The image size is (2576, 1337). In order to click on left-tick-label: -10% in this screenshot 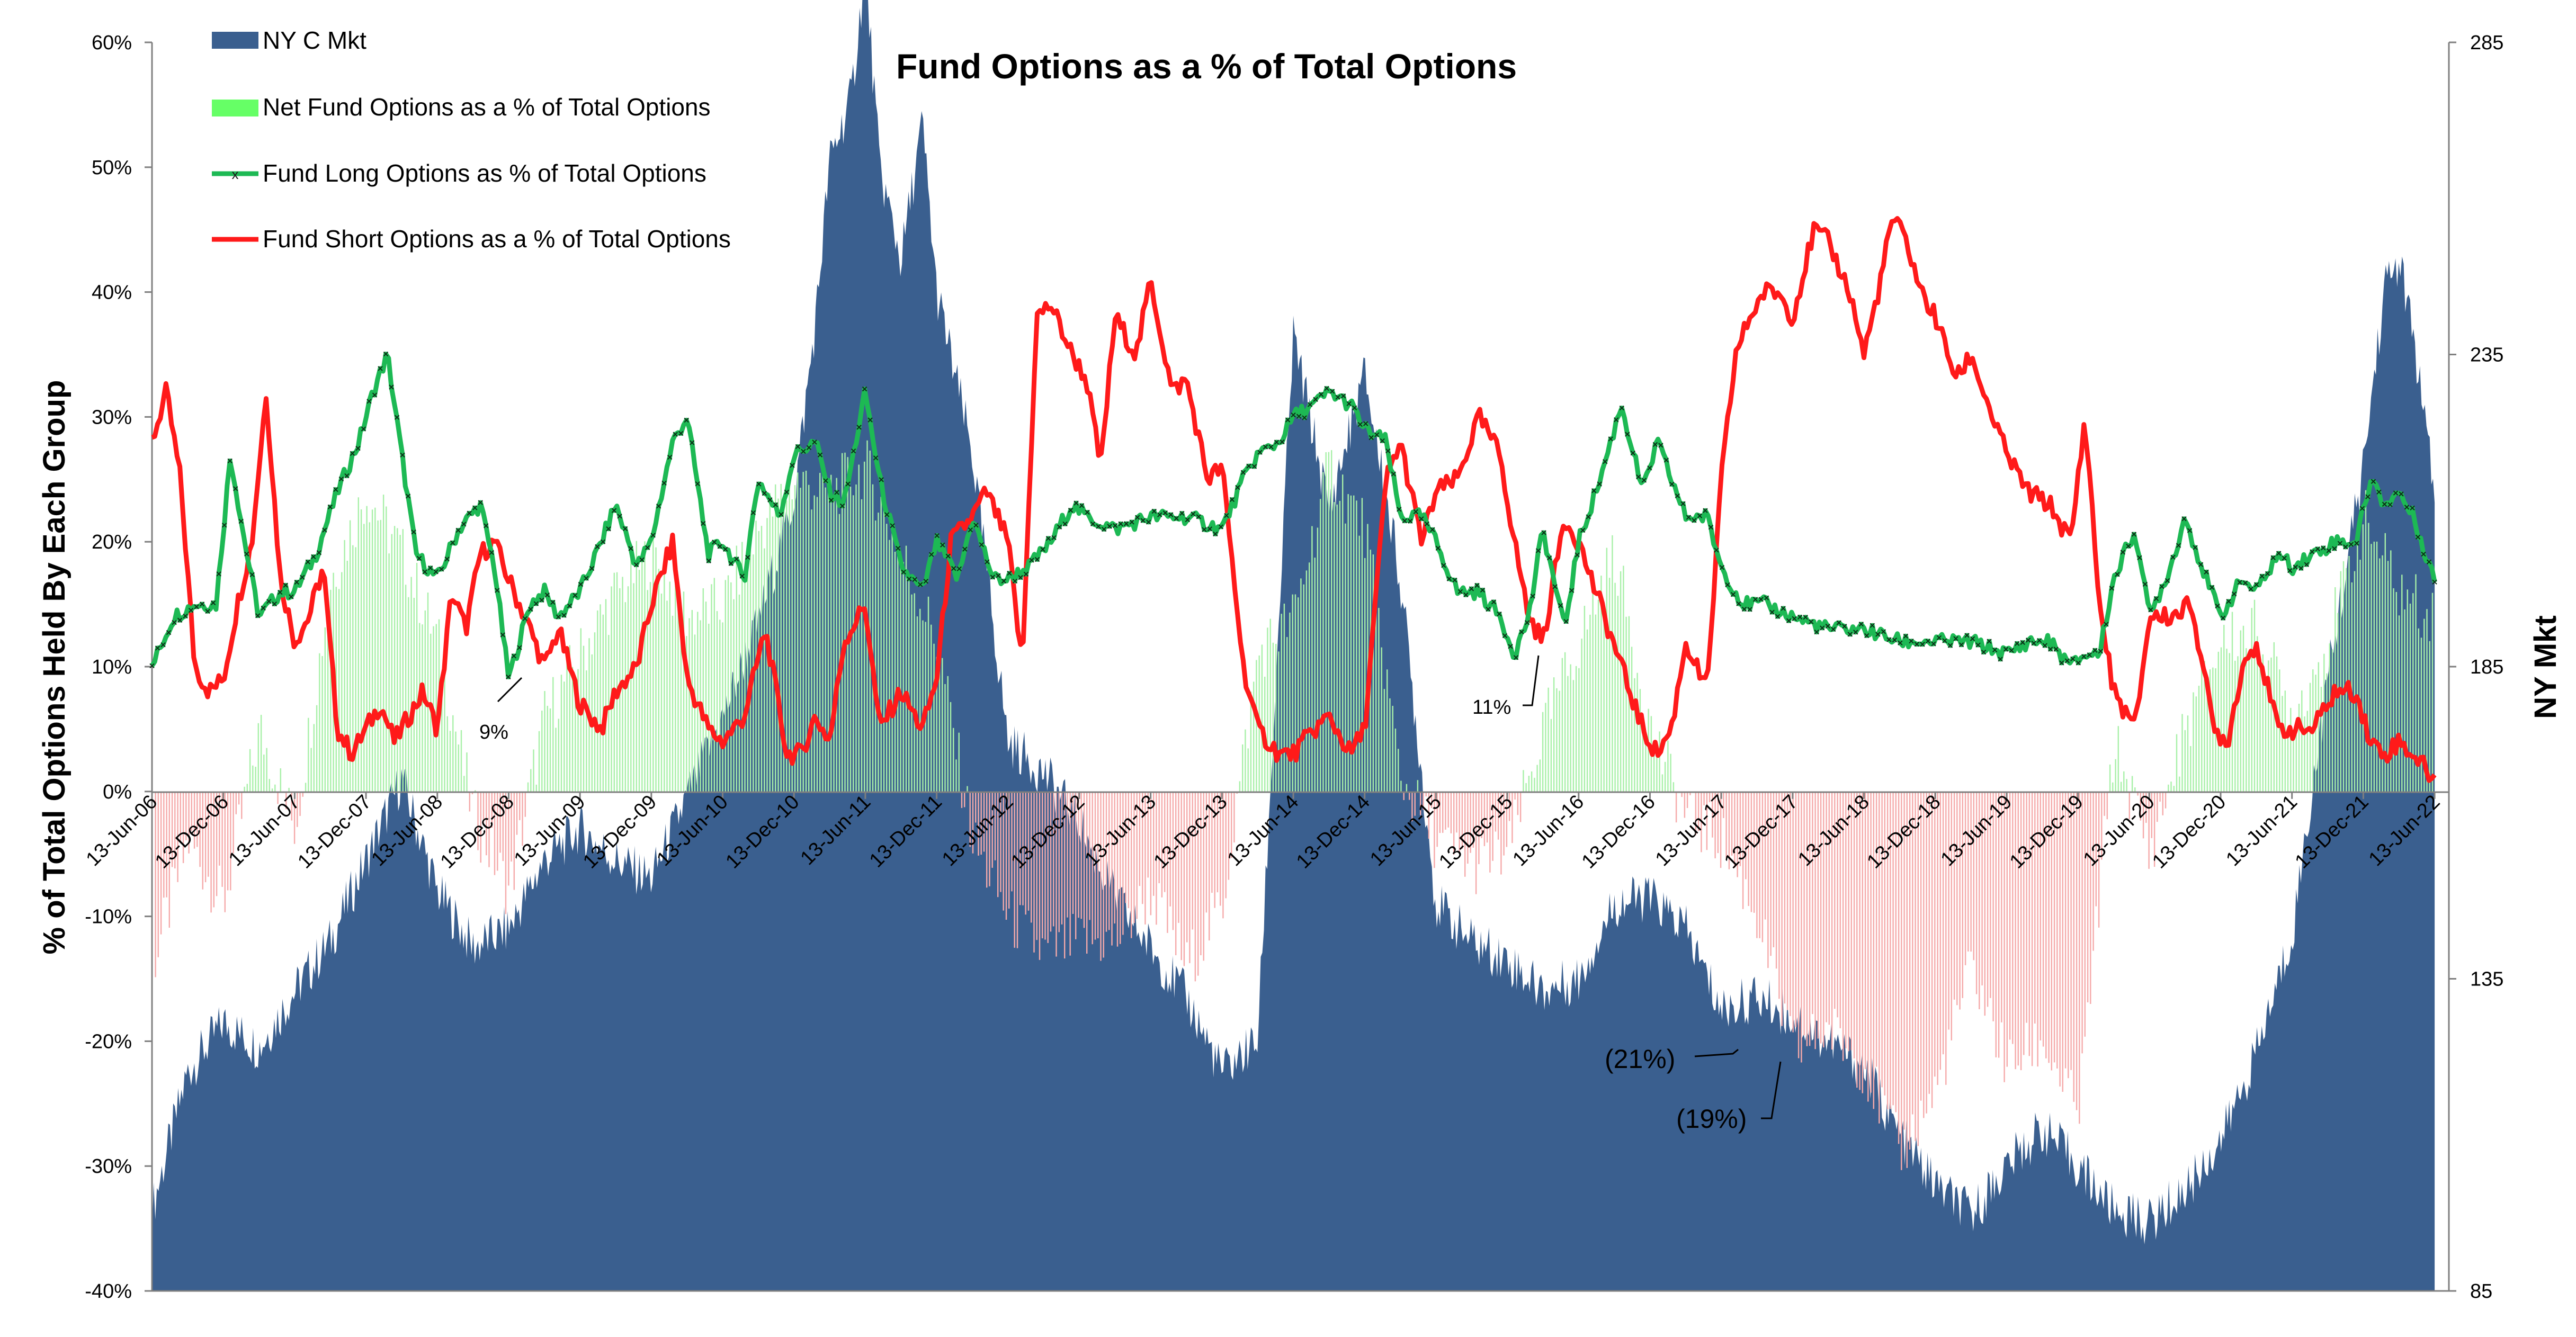, I will do `click(108, 917)`.